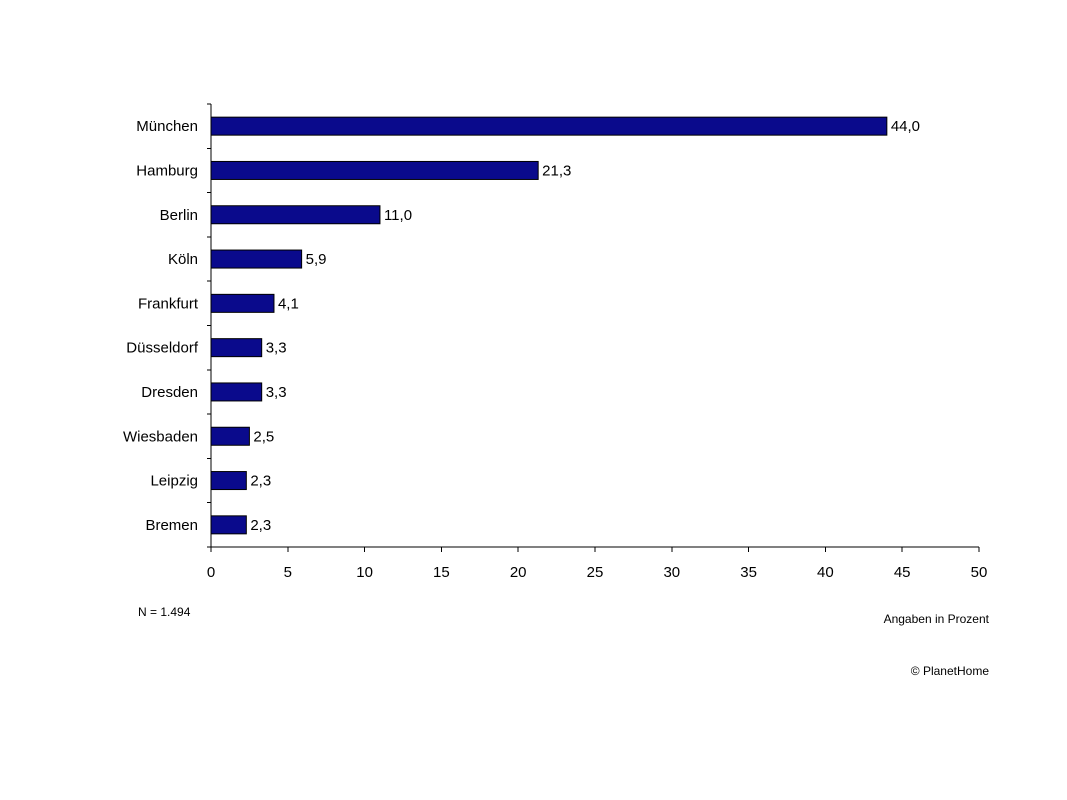 Image resolution: width=1067 pixels, height=800 pixels. I want to click on value-label: 21,3, so click(556, 170).